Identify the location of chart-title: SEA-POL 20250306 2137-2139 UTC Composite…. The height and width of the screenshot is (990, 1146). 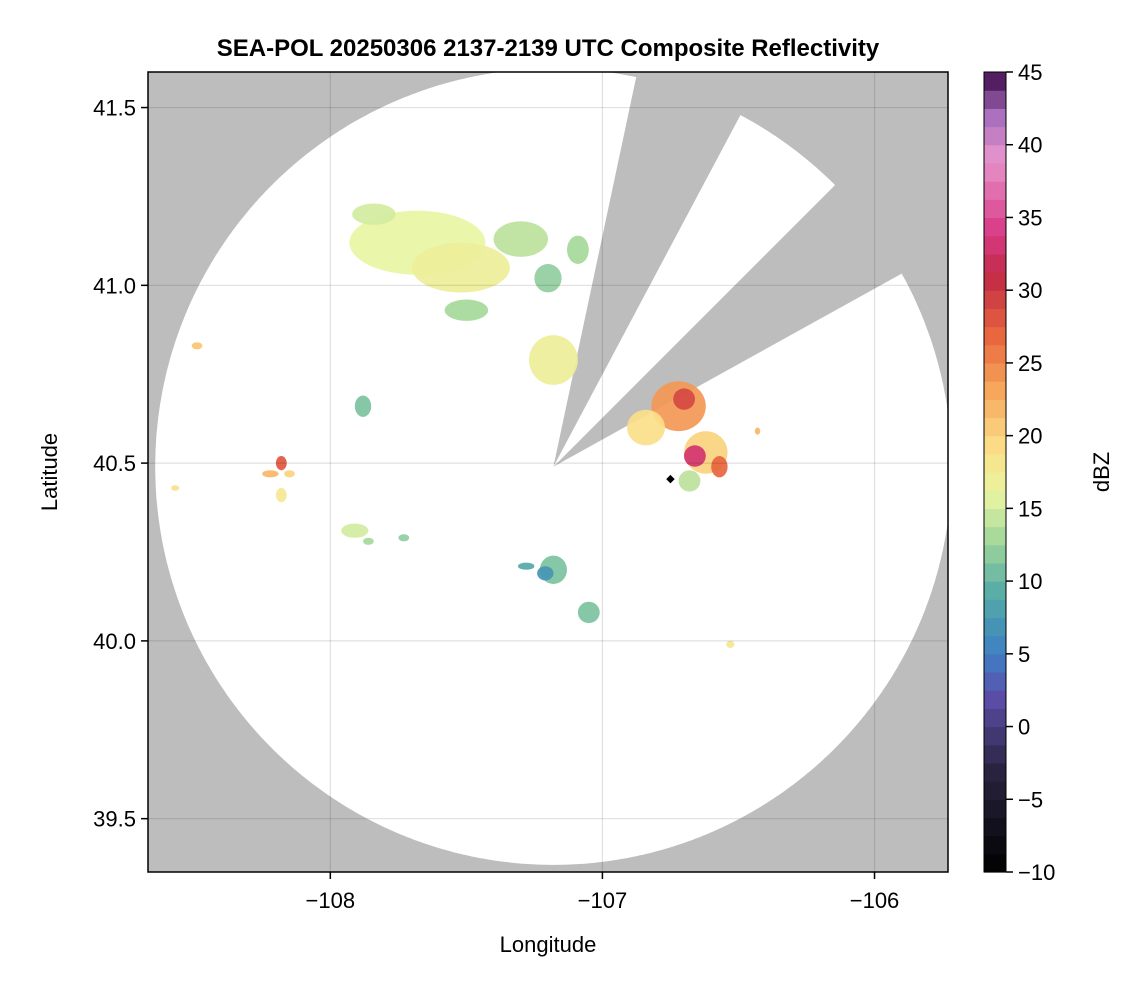
(548, 48).